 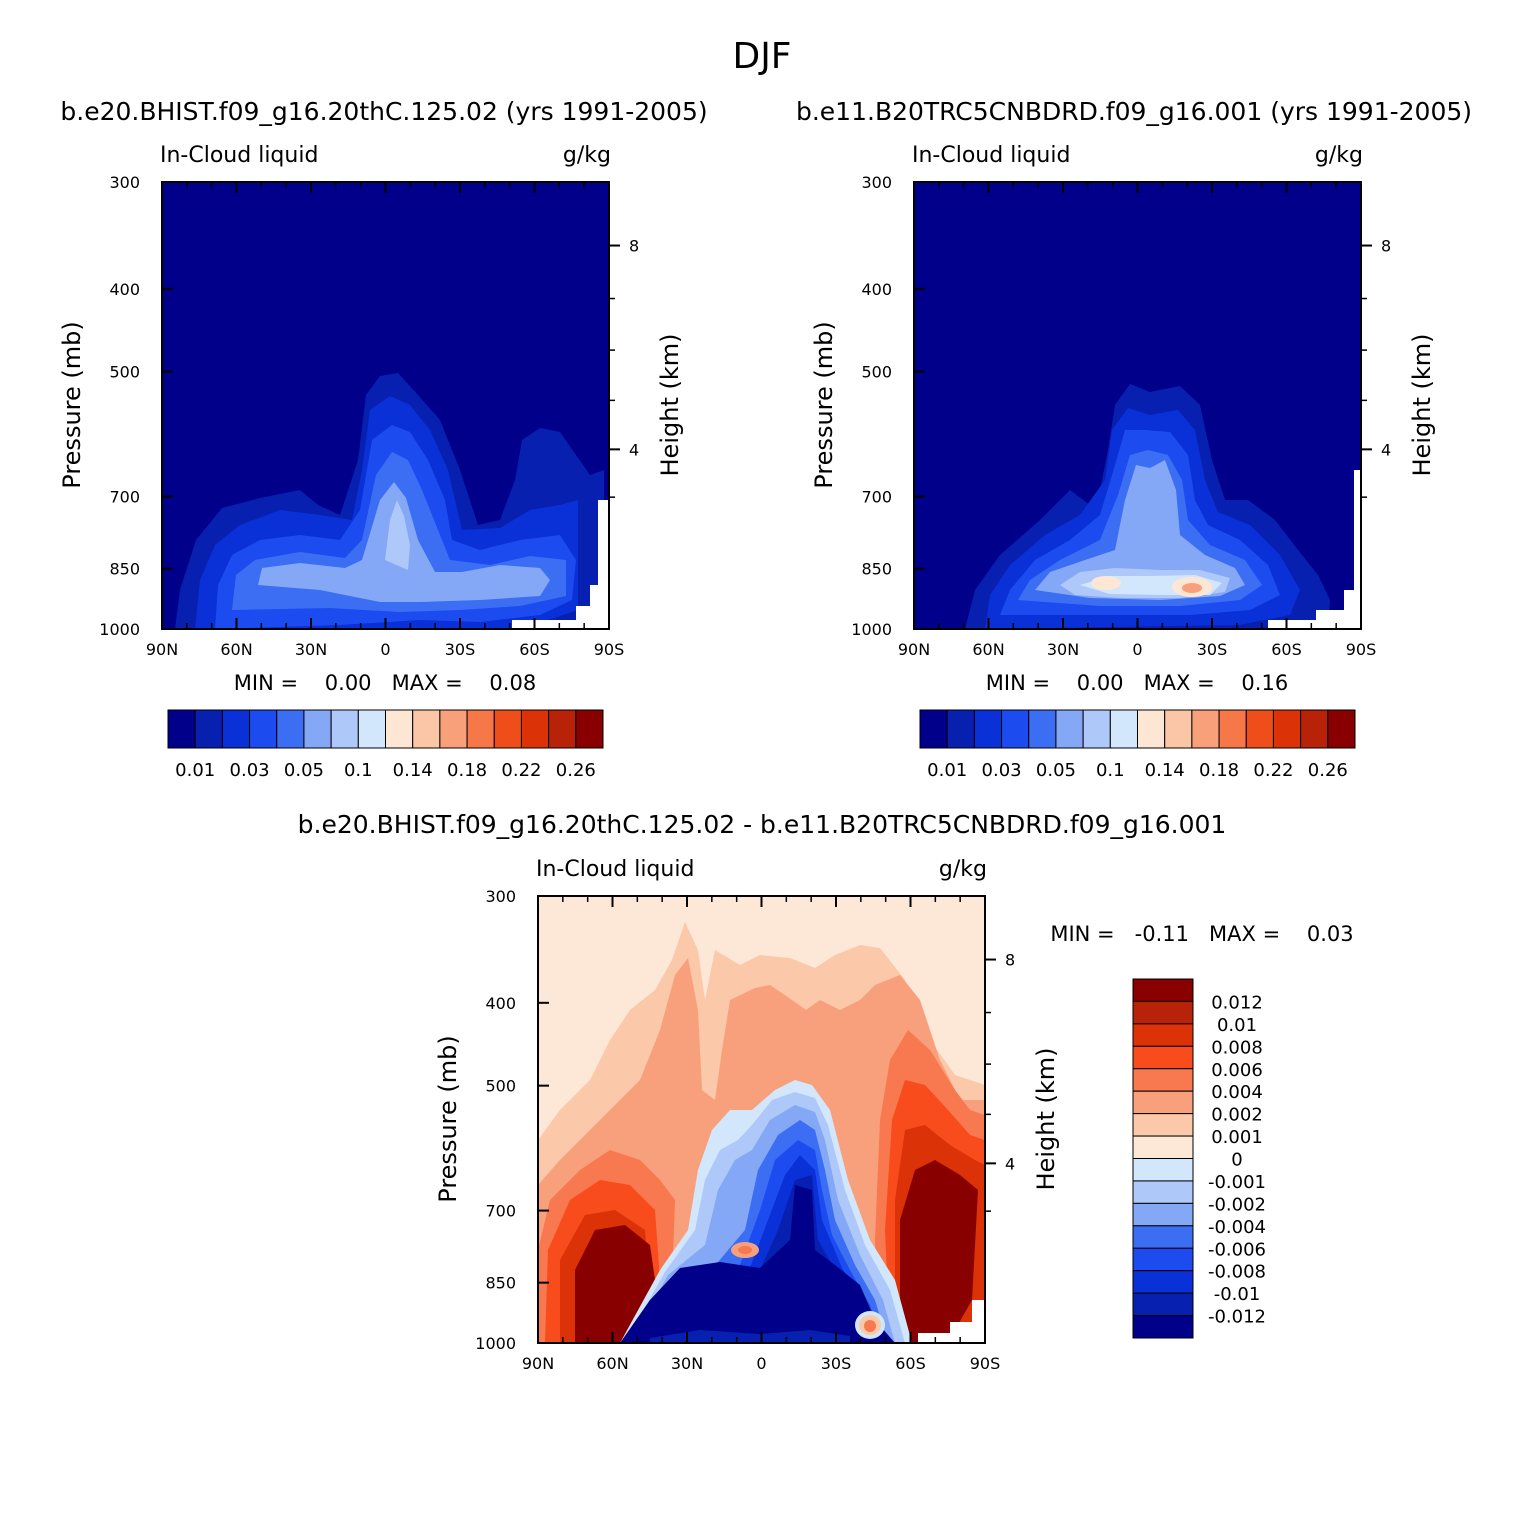 What do you see at coordinates (1201, 934) in the screenshot?
I see `panel-difference-stats: MIN = -0.11 MAX = 0.03` at bounding box center [1201, 934].